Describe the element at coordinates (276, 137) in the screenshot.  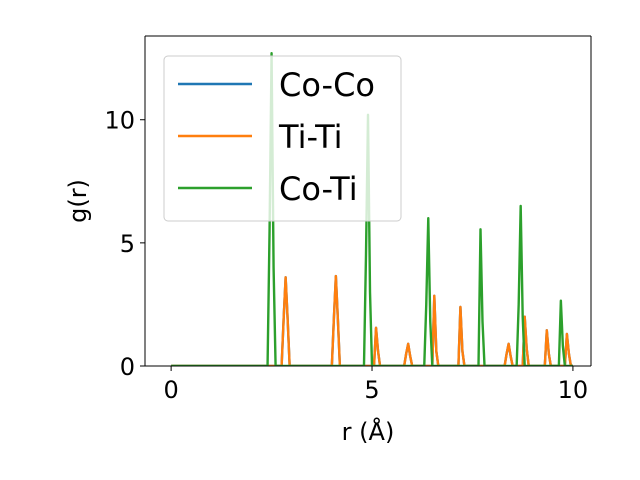
I see `legend-entries: Co-Co Ti-Ti Co-Ti` at that location.